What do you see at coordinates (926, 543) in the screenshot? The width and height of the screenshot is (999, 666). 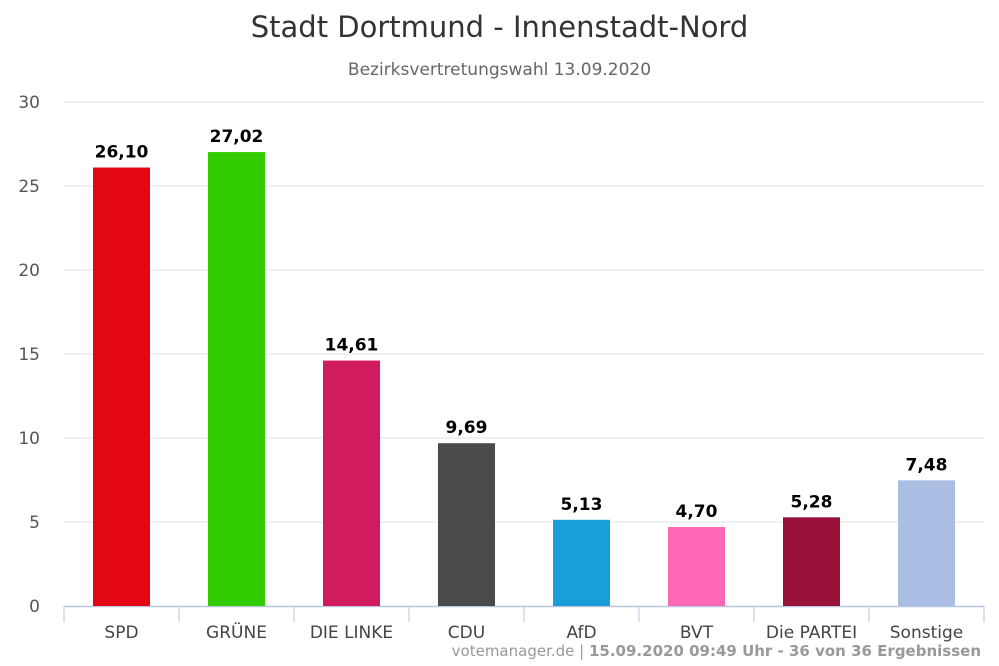 I see `bar-sonstige` at bounding box center [926, 543].